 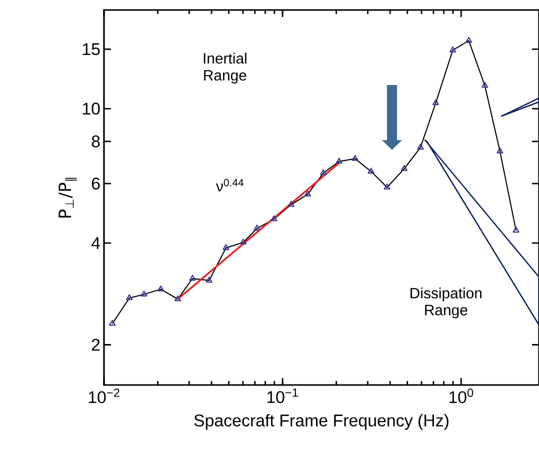 What do you see at coordinates (95, 243) in the screenshot?
I see `y-tick-label: 4` at bounding box center [95, 243].